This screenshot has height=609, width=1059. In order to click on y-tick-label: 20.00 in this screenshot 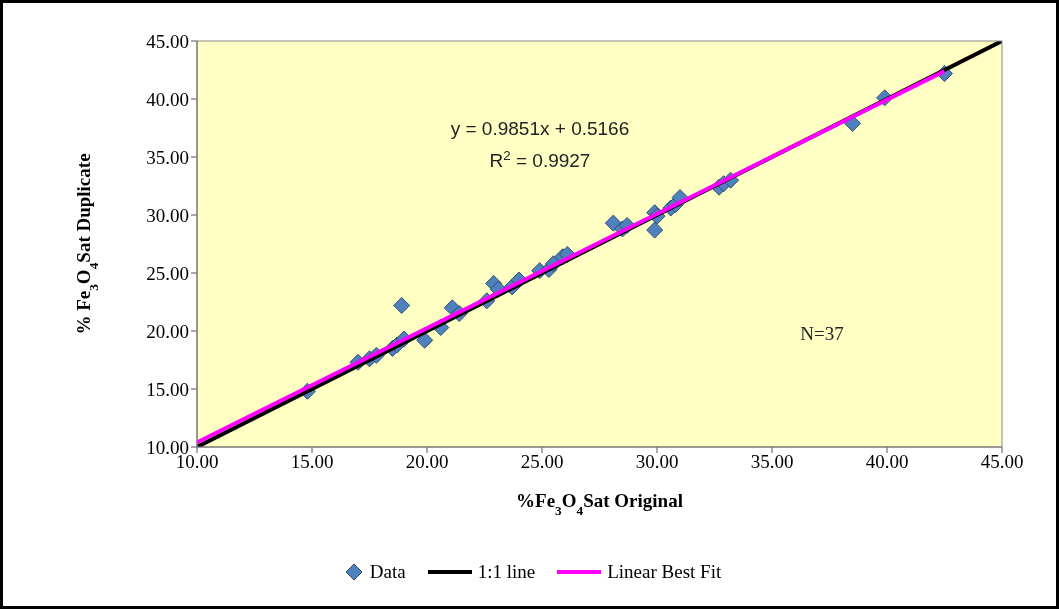, I will do `click(167, 331)`.